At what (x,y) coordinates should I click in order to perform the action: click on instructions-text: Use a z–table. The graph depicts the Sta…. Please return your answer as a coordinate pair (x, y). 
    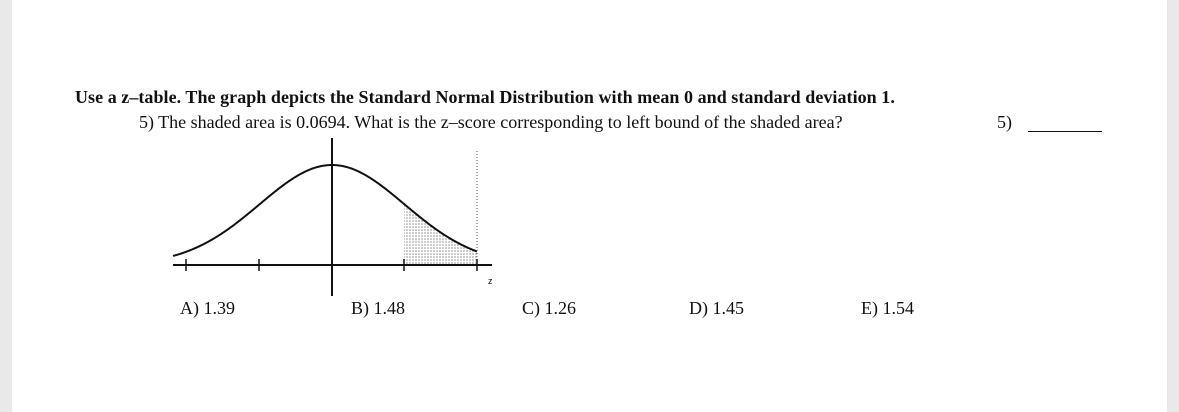
    Looking at the image, I should click on (485, 97).